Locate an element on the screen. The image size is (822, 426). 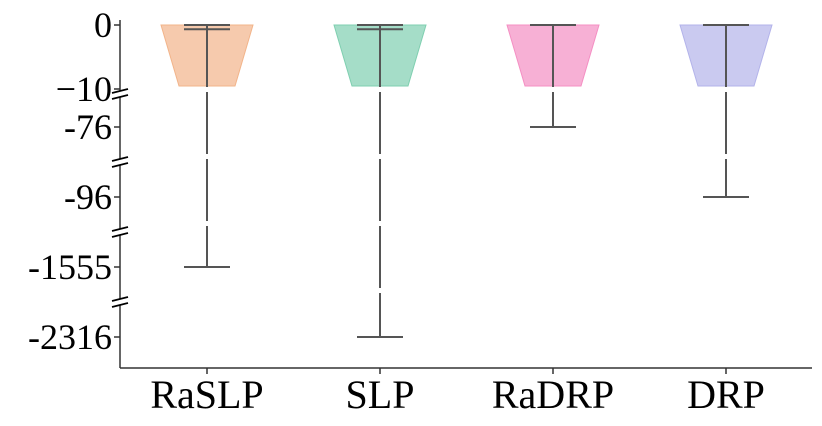
x-category-label-radrp: RaDRP is located at coordinates (553, 394).